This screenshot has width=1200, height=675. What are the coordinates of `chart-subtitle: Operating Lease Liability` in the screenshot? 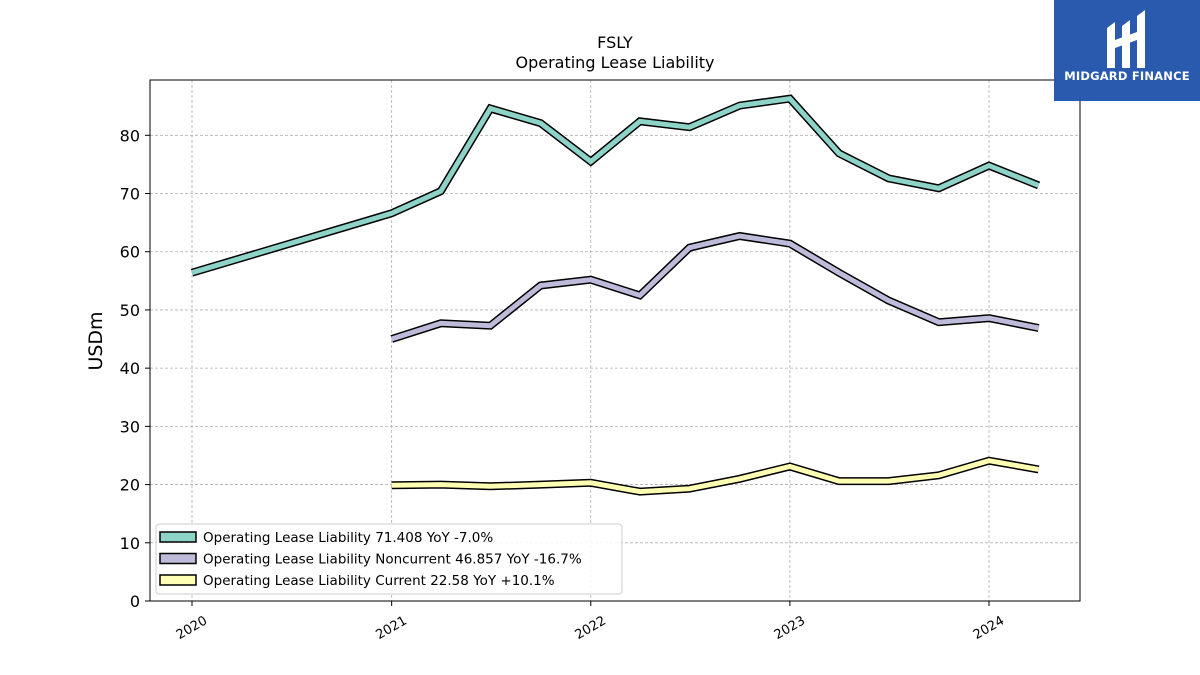 It's located at (614, 62).